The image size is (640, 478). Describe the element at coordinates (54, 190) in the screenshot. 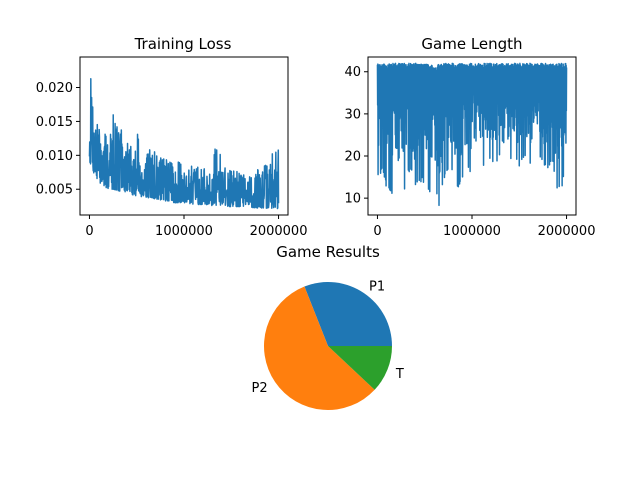

I see `training-loss-y-tick-label: 0.005` at that location.